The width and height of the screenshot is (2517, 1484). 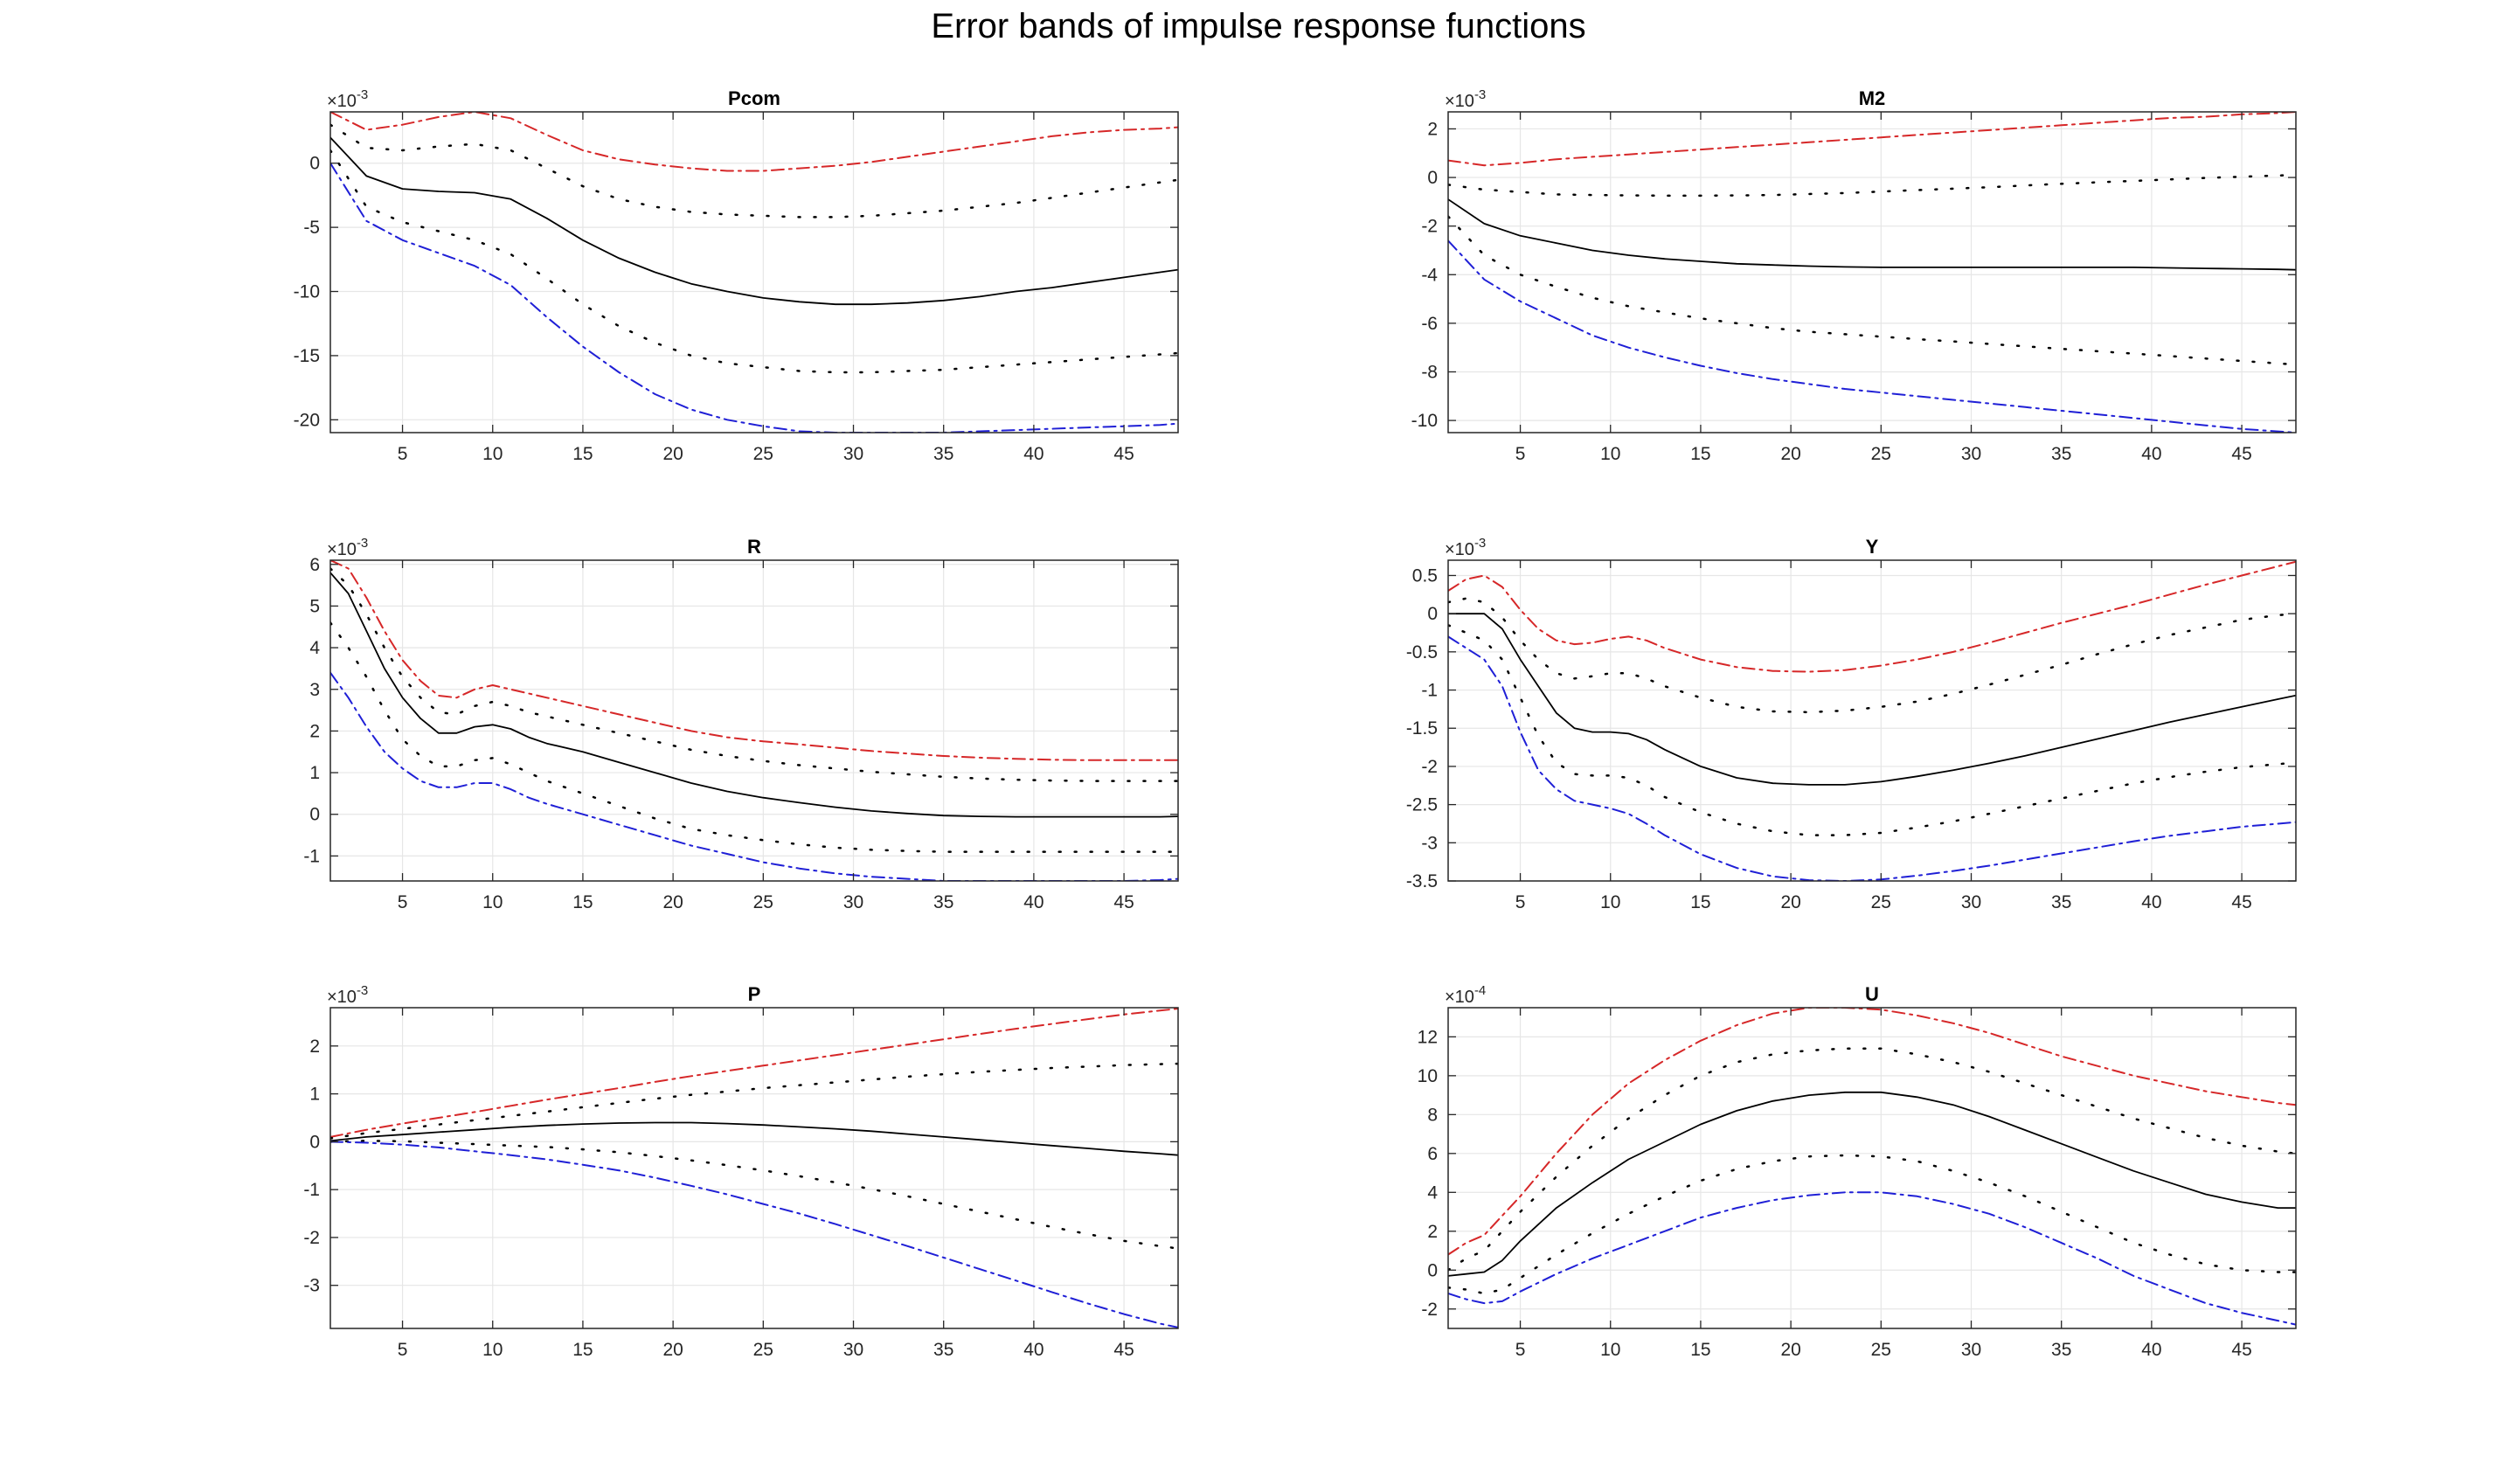 I want to click on panel-title: R, so click(x=754, y=547).